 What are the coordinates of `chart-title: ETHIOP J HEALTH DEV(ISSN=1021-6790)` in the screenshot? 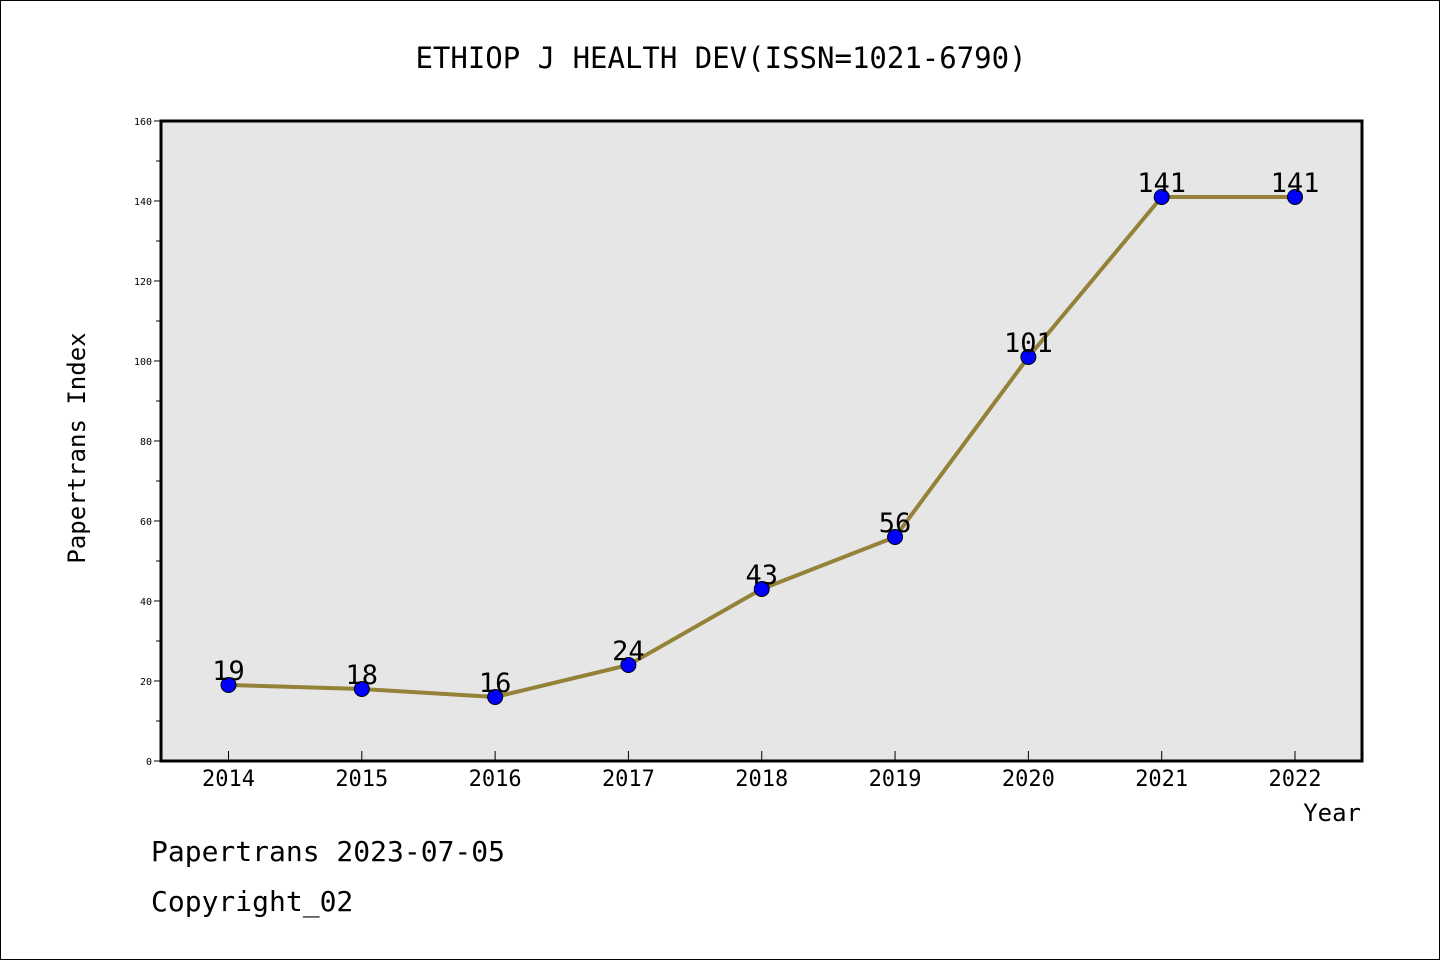 It's located at (720, 58).